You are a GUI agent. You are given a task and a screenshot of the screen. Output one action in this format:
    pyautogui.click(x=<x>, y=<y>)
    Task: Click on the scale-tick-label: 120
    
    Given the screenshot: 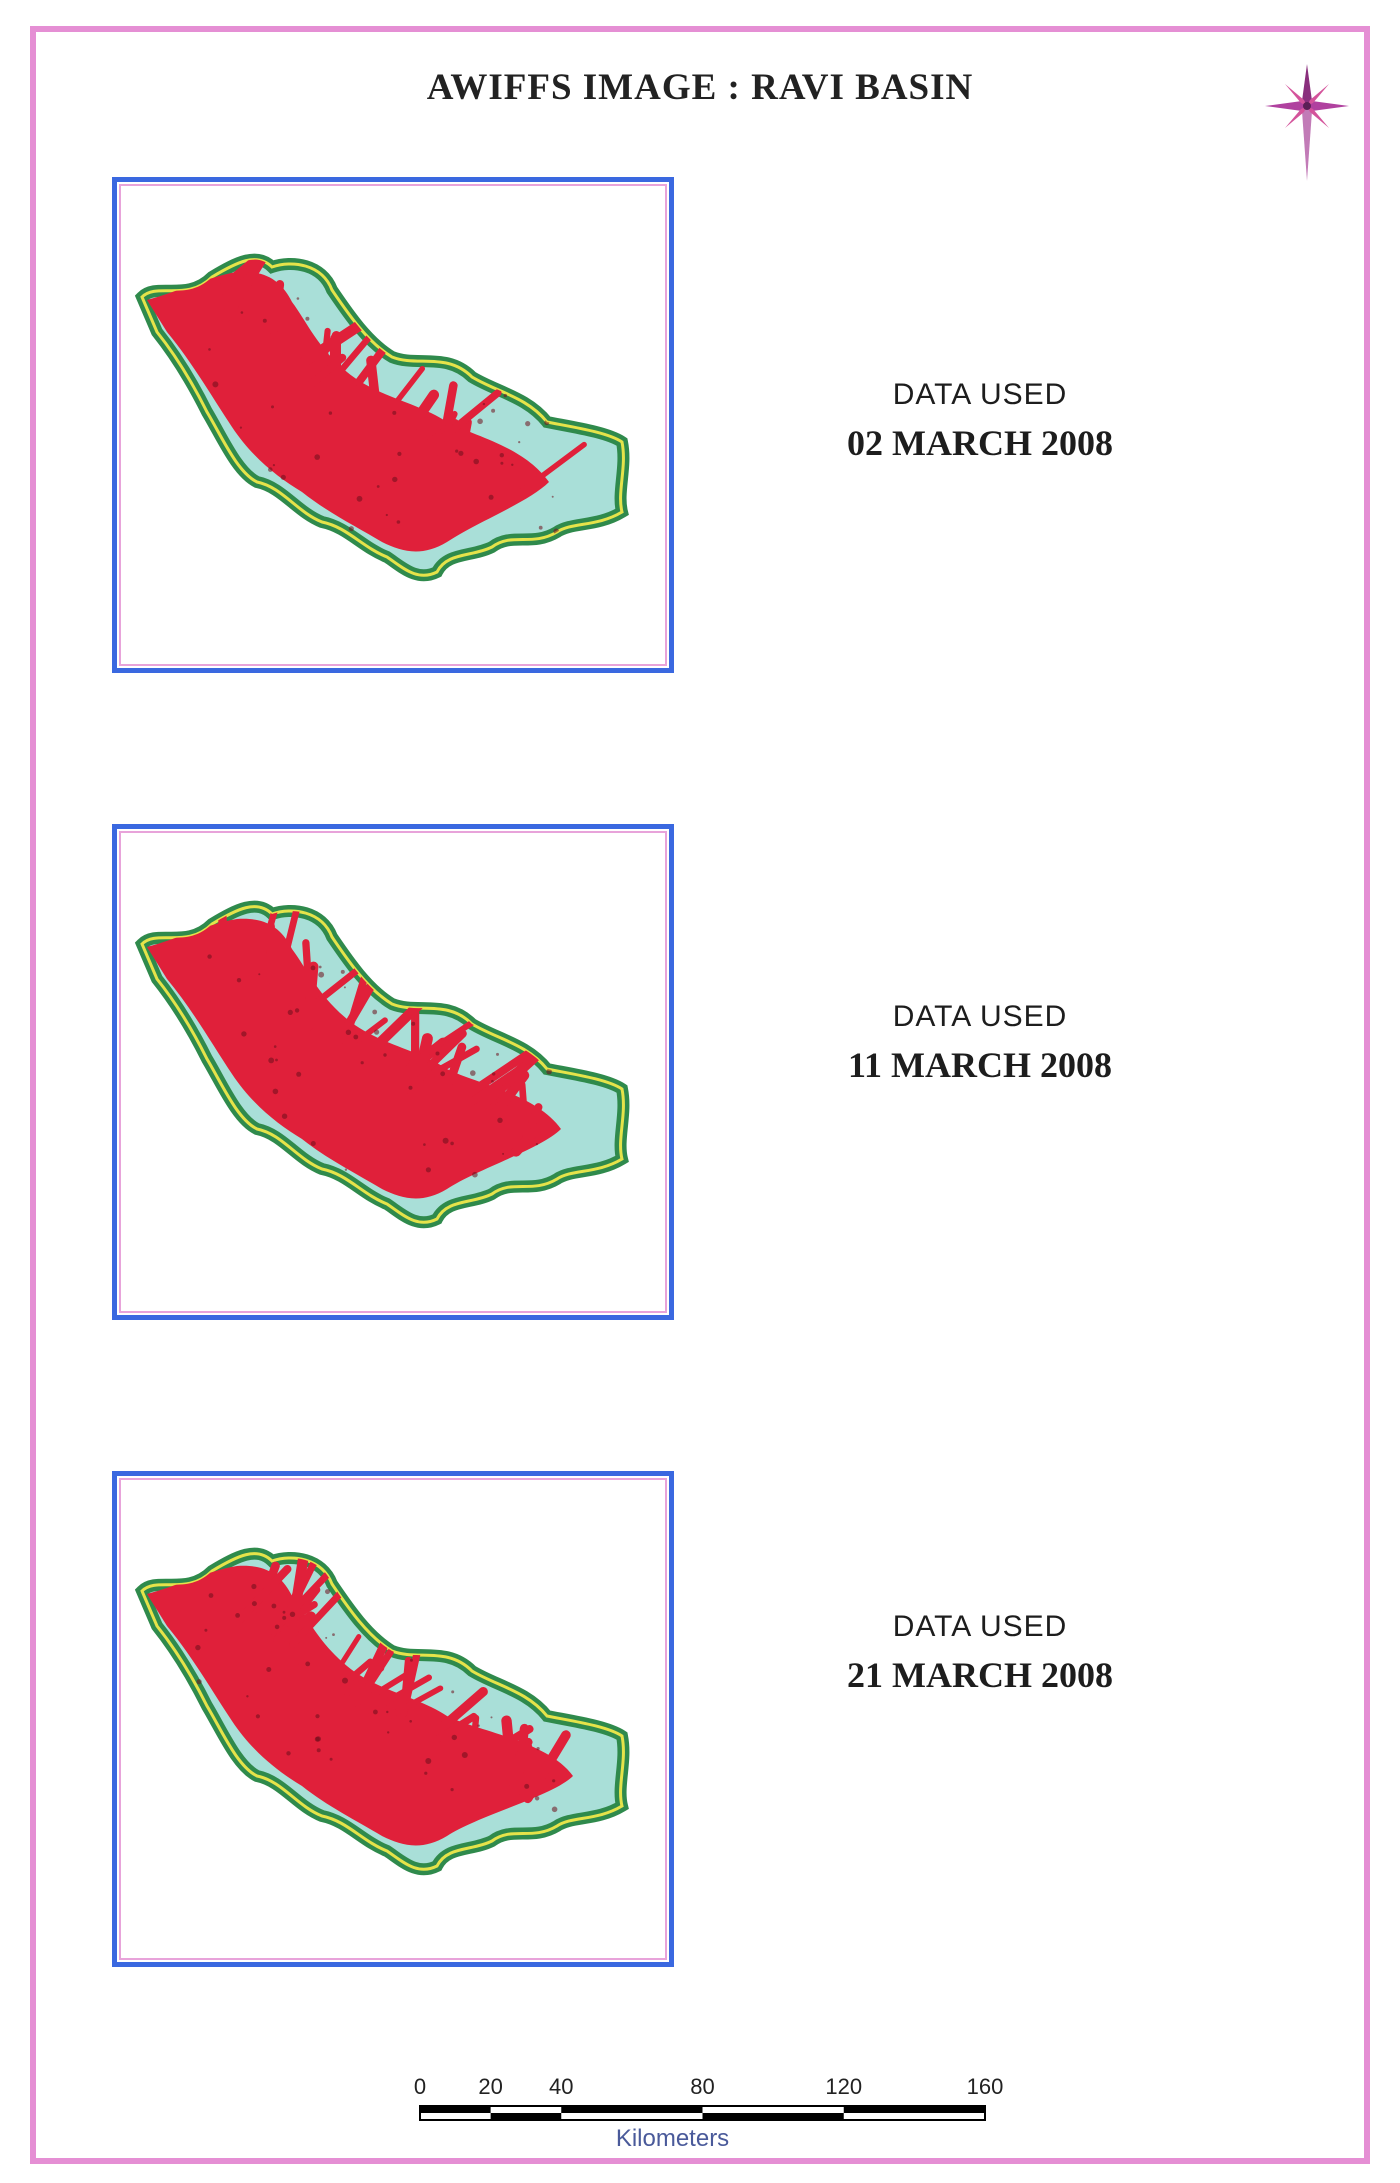 What is the action you would take?
    pyautogui.click(x=843, y=2086)
    